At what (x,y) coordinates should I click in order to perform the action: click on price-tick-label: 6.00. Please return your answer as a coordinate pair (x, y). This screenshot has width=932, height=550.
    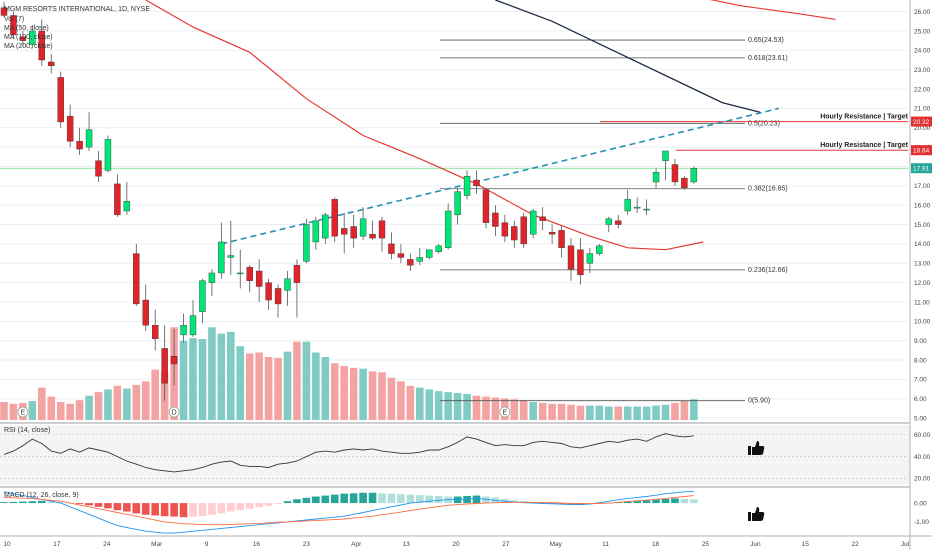
    Looking at the image, I should click on (920, 399).